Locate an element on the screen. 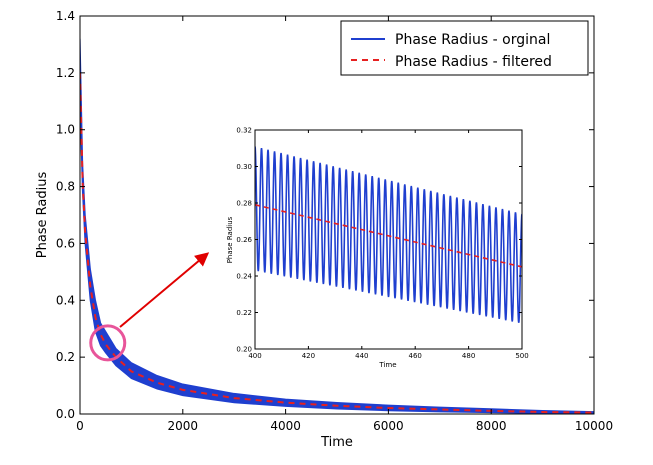 The width and height of the screenshot is (653, 465). inset-x-tick-label: 400 is located at coordinates (254, 356).